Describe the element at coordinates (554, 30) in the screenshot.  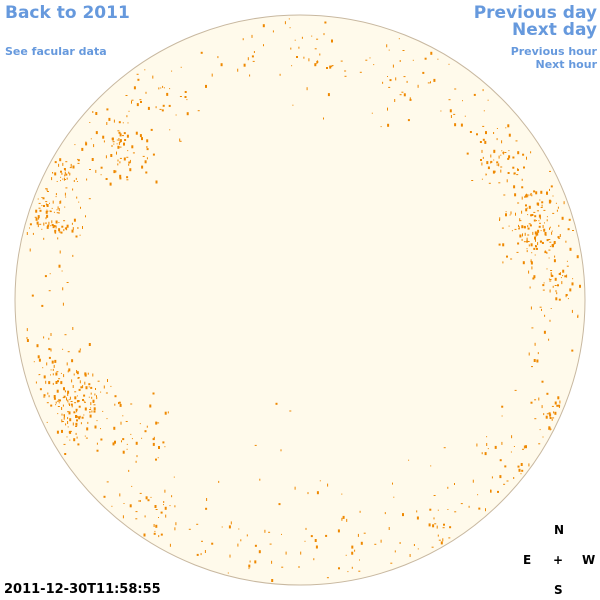
I see `next-day-link: Next day` at that location.